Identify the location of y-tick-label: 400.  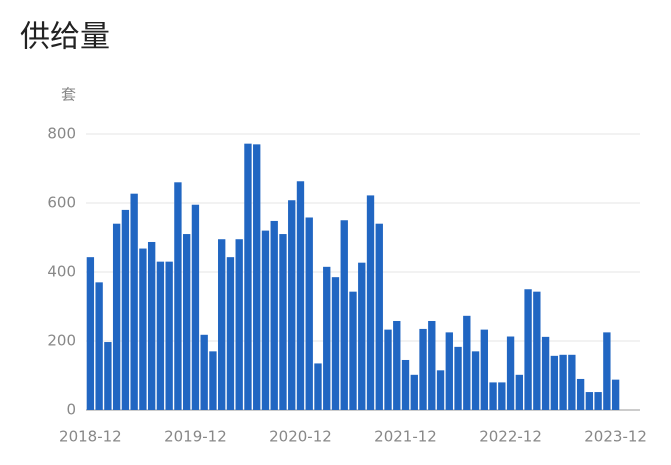
(61, 272).